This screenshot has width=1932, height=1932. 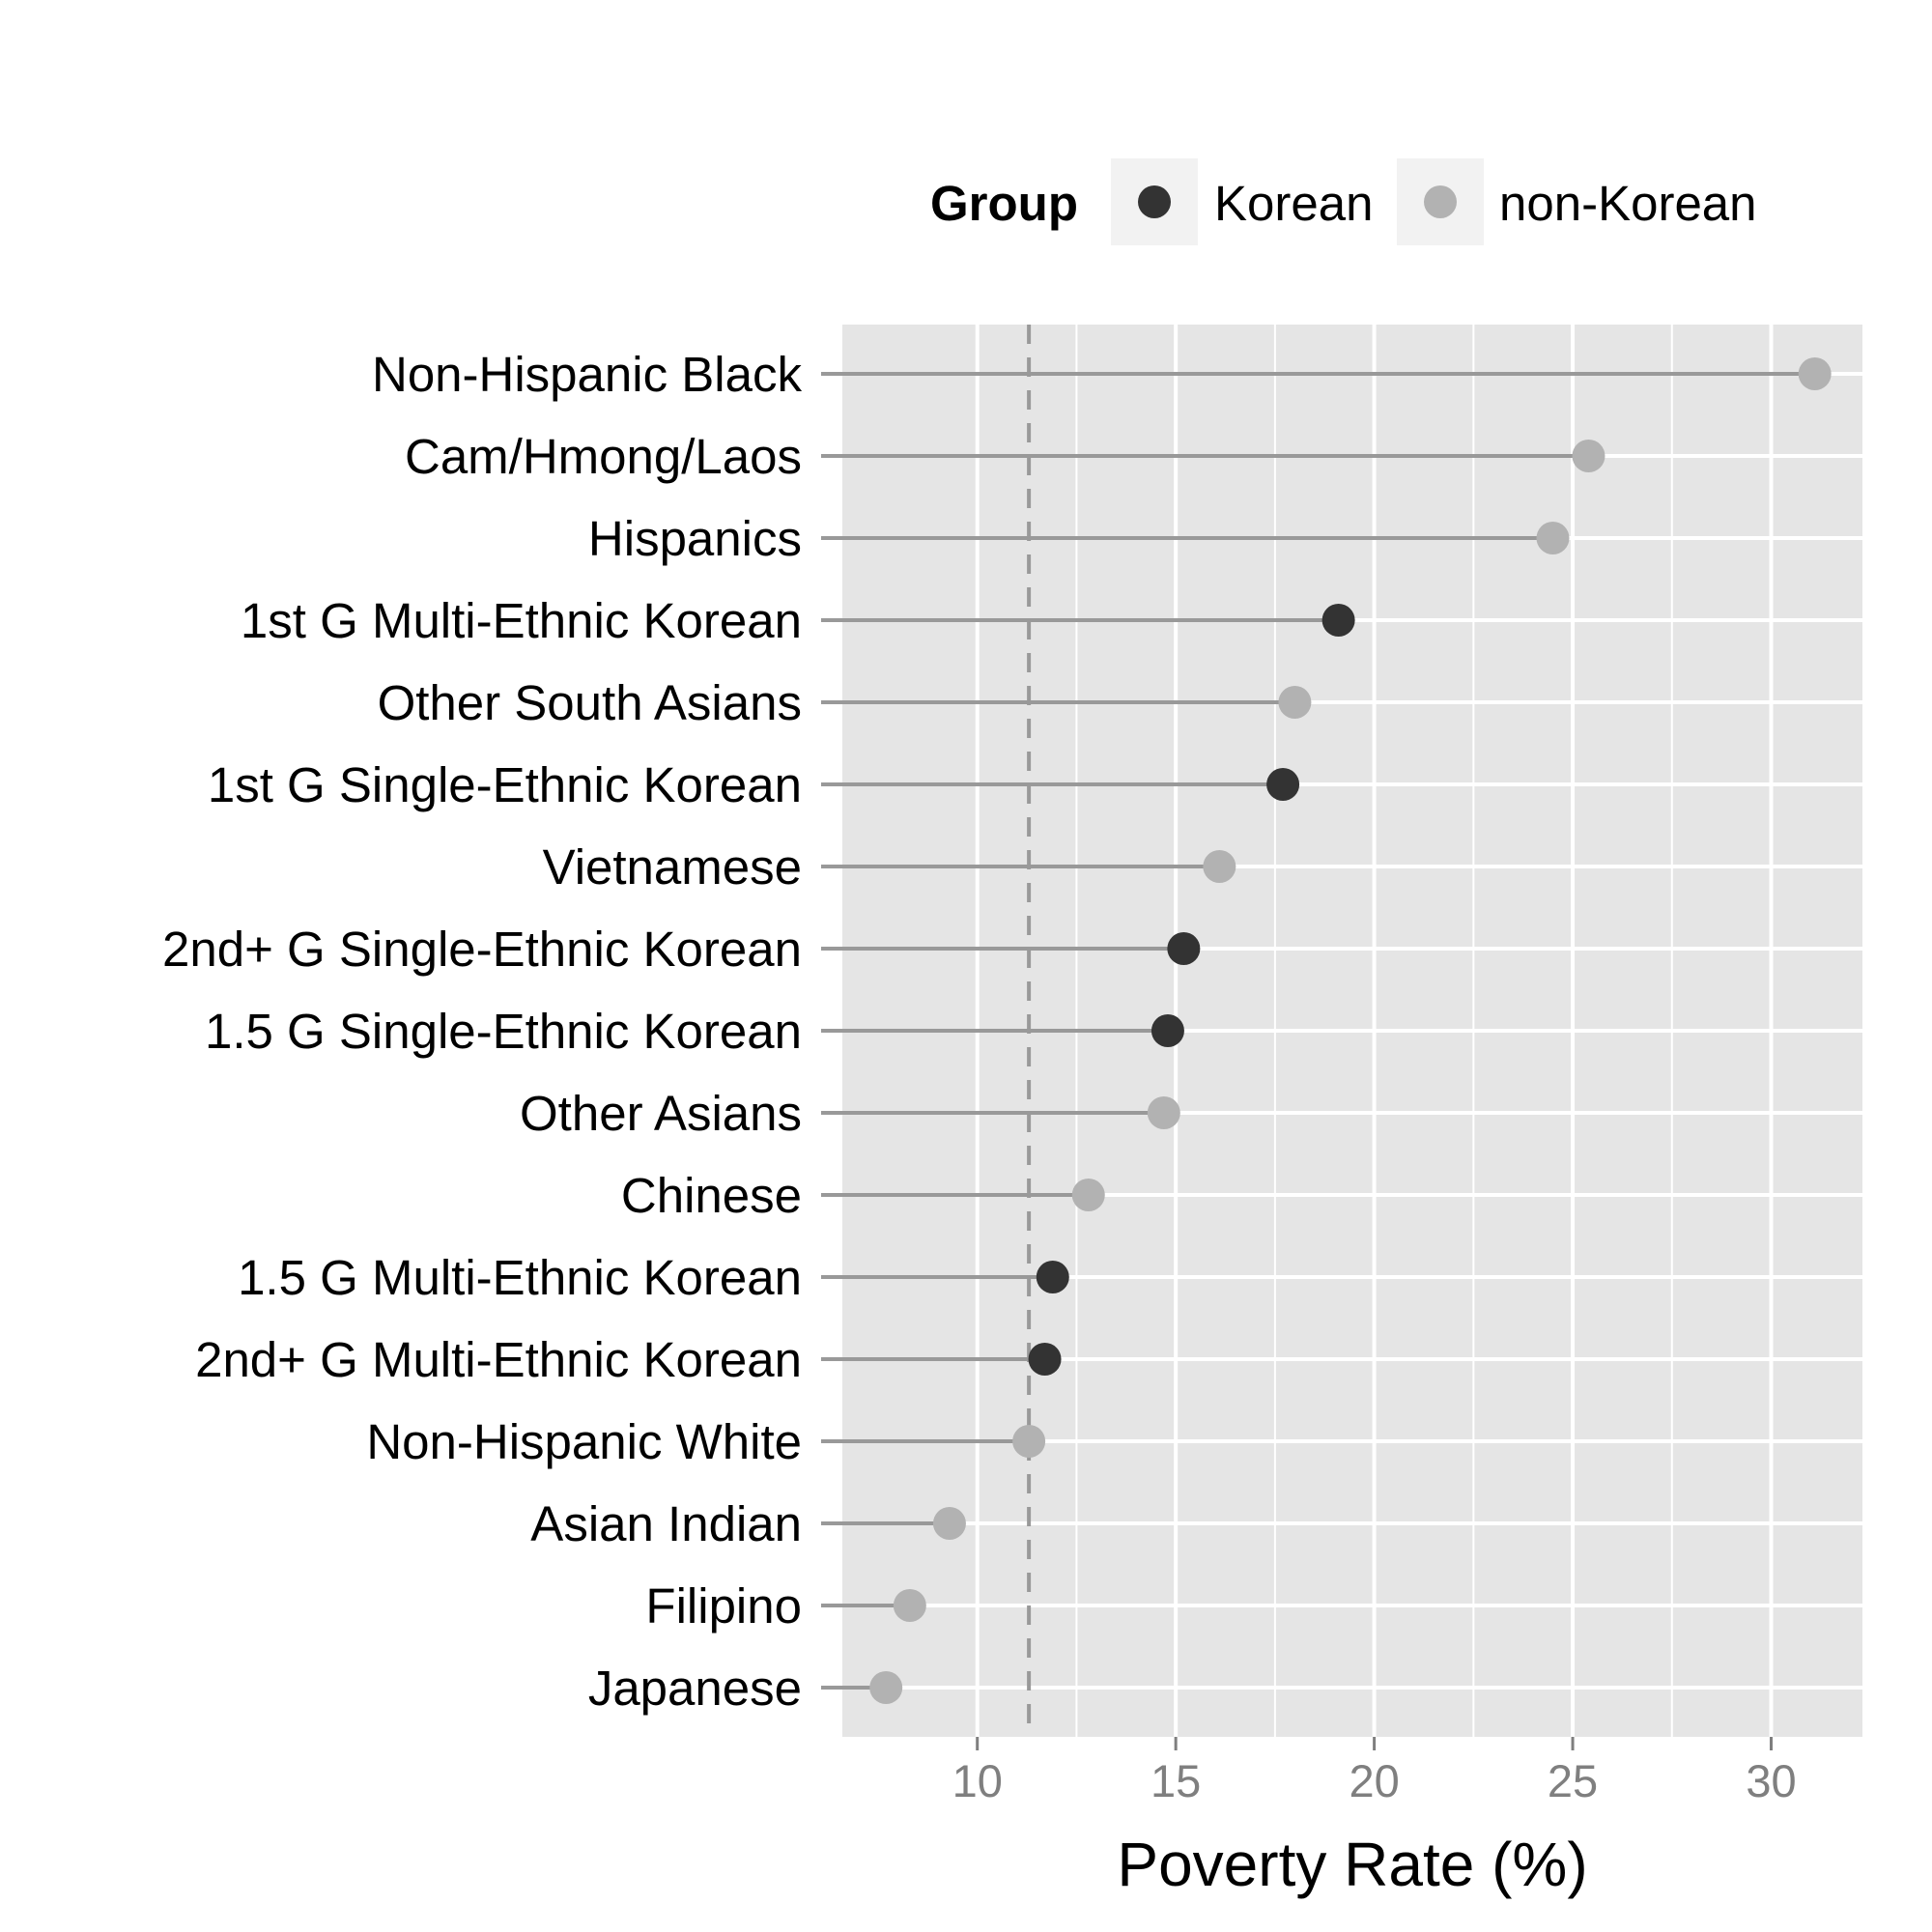 What do you see at coordinates (521, 620) in the screenshot?
I see `y-tick-label-1st-g-multi-ethnic-korean: 1st G Multi-Ethnic Korean` at bounding box center [521, 620].